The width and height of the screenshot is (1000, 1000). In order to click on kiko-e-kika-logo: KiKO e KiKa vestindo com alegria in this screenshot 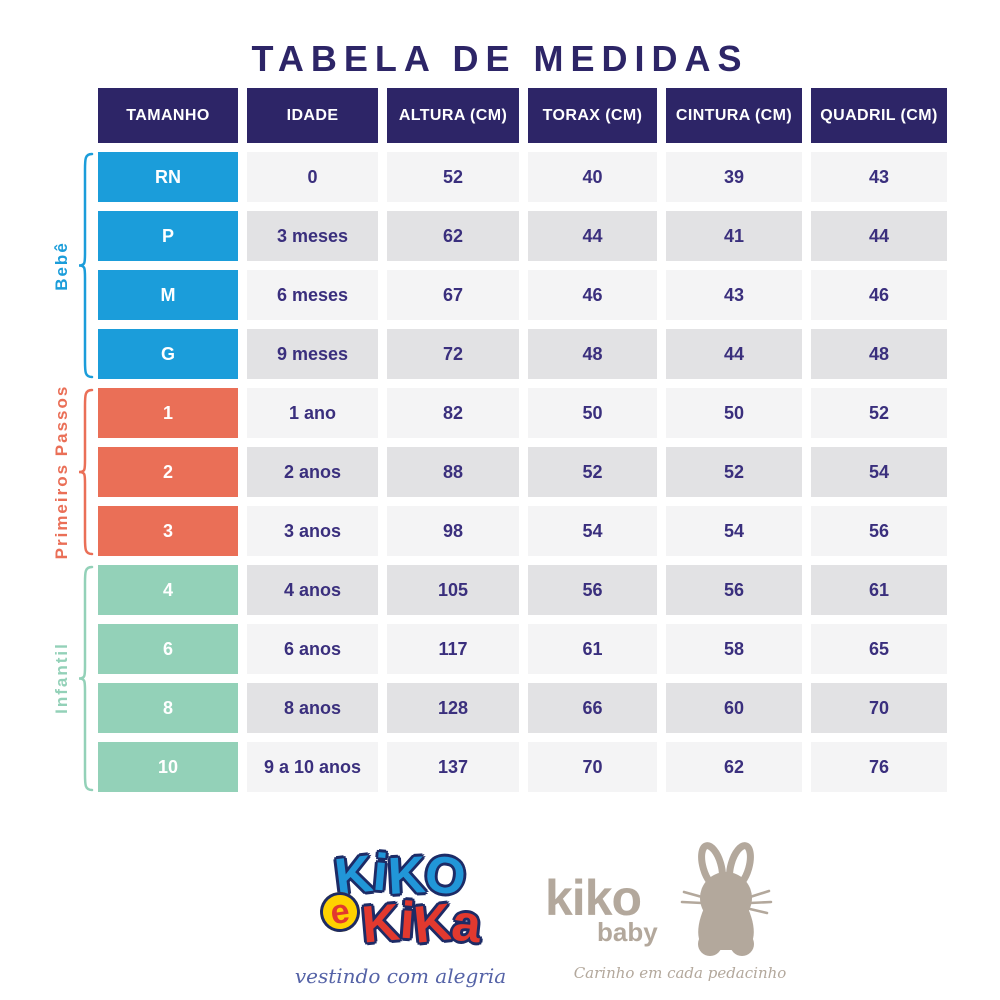, I will do `click(400, 915)`.